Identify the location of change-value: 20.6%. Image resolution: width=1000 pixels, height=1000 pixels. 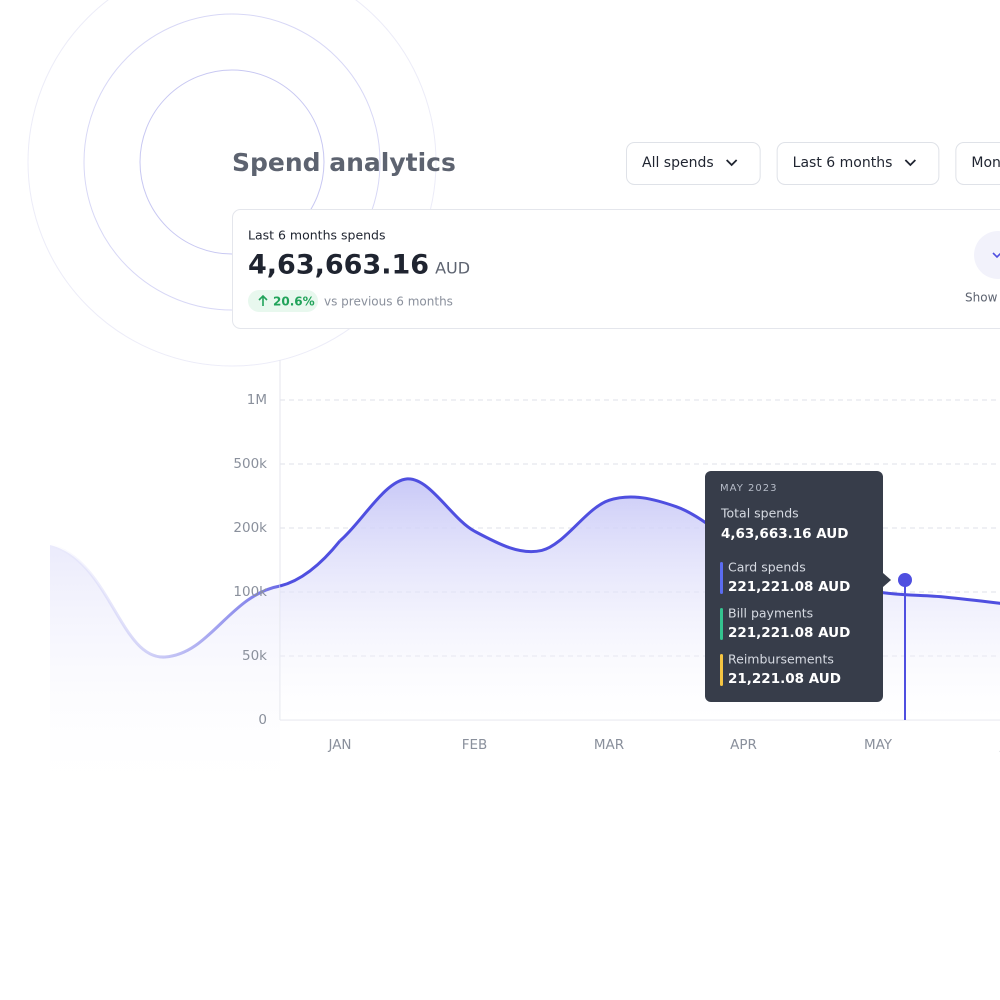
(294, 302).